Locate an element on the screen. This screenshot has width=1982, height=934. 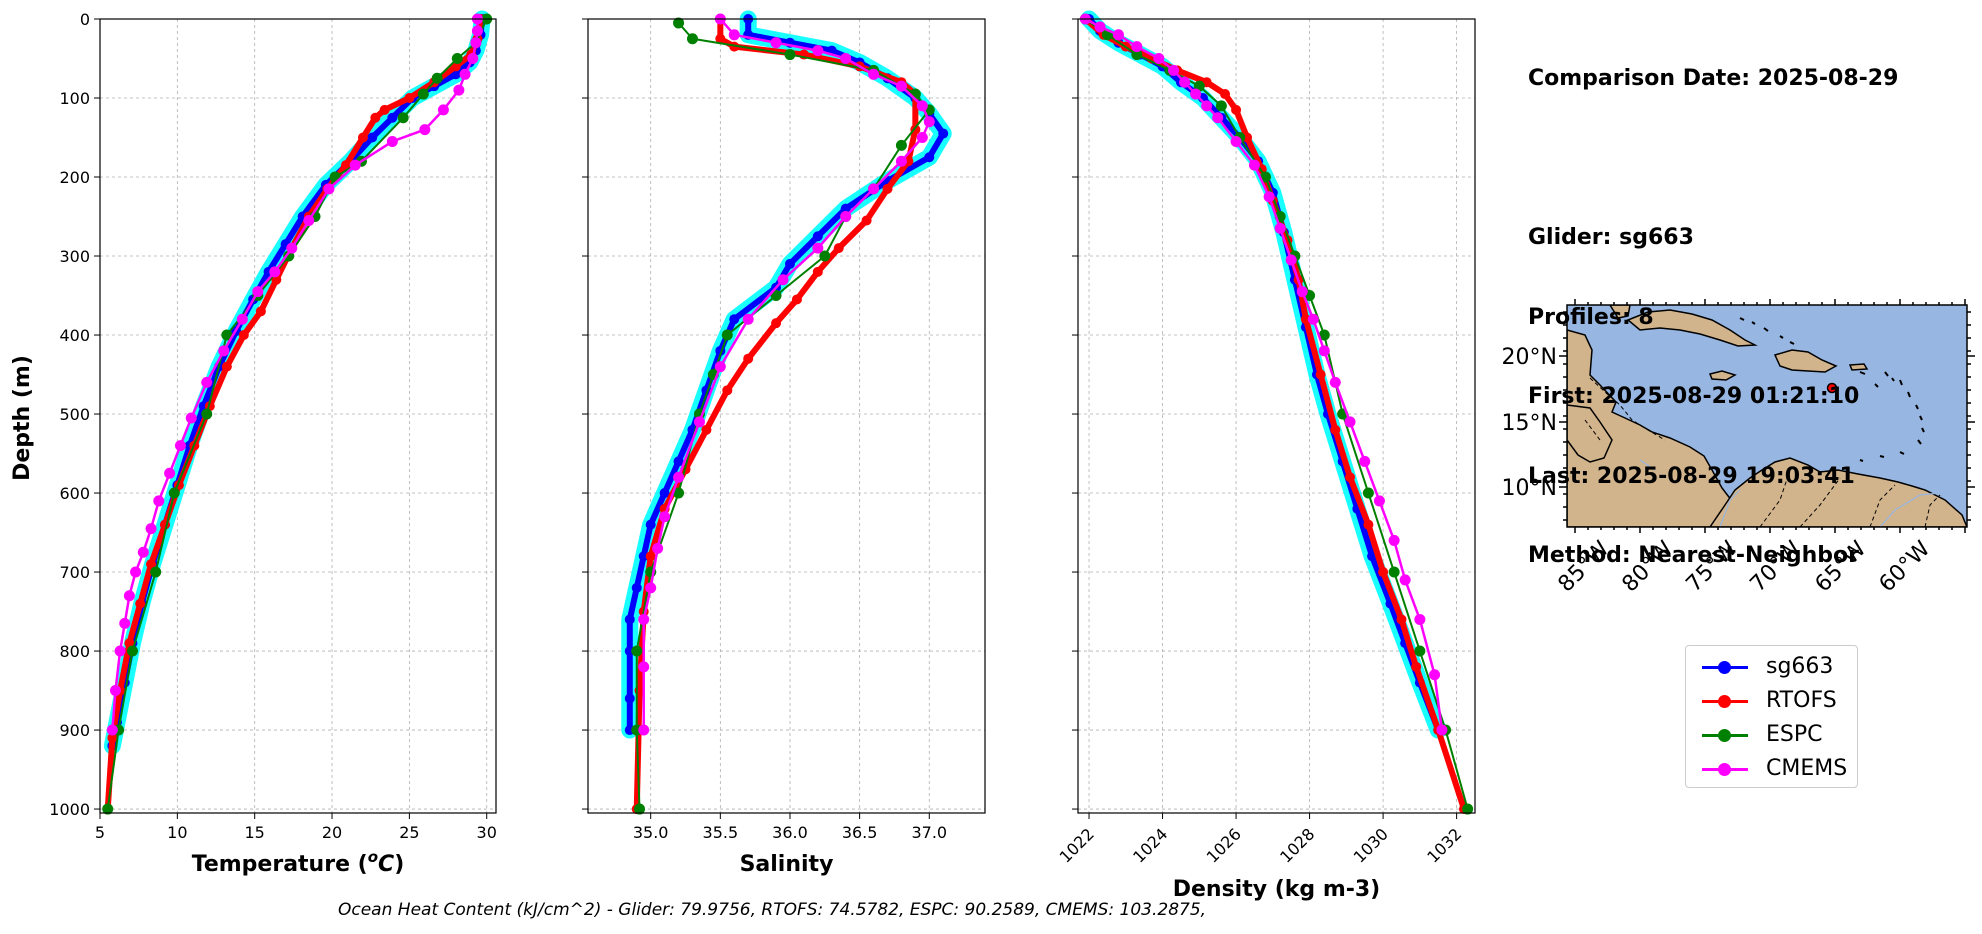
series-line-cmems is located at coordinates (786, 374).